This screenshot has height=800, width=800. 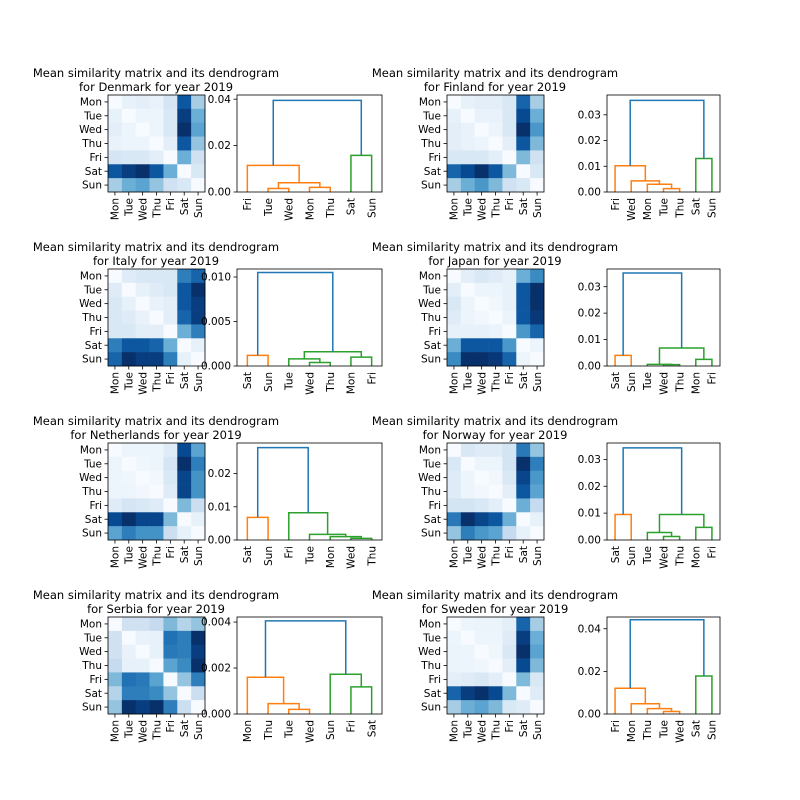 I want to click on dendrogram-y-tick-label: 0.01, so click(x=589, y=340).